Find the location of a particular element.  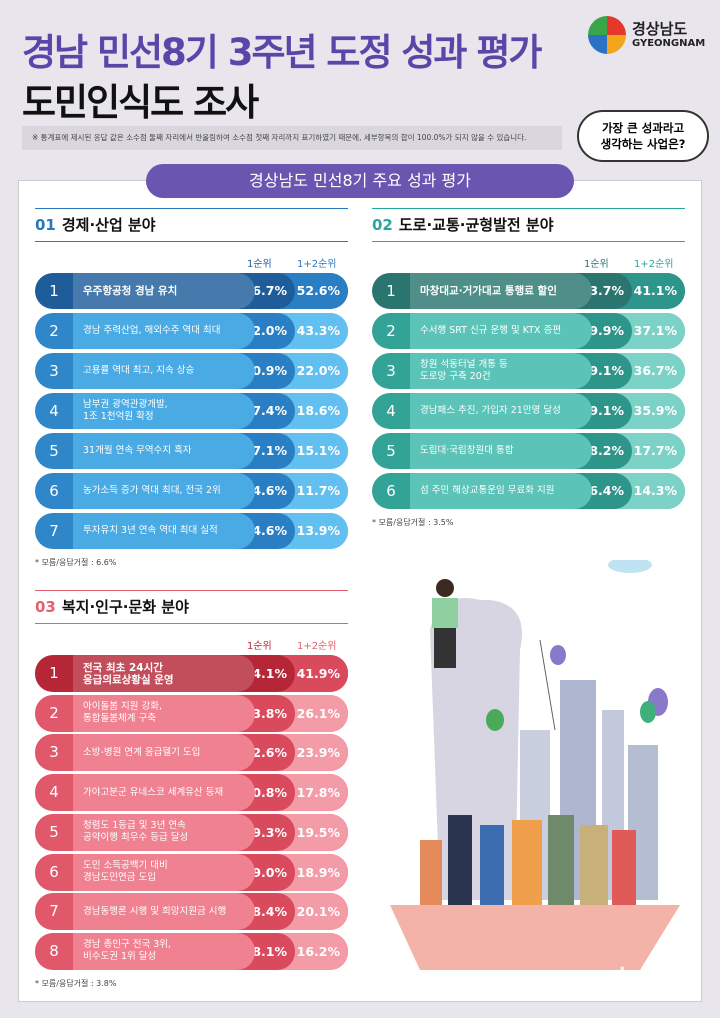

ranking-row: 10.9% 고용률 역대 최고, 지속 상승 3 22.0% is located at coordinates (191, 371).